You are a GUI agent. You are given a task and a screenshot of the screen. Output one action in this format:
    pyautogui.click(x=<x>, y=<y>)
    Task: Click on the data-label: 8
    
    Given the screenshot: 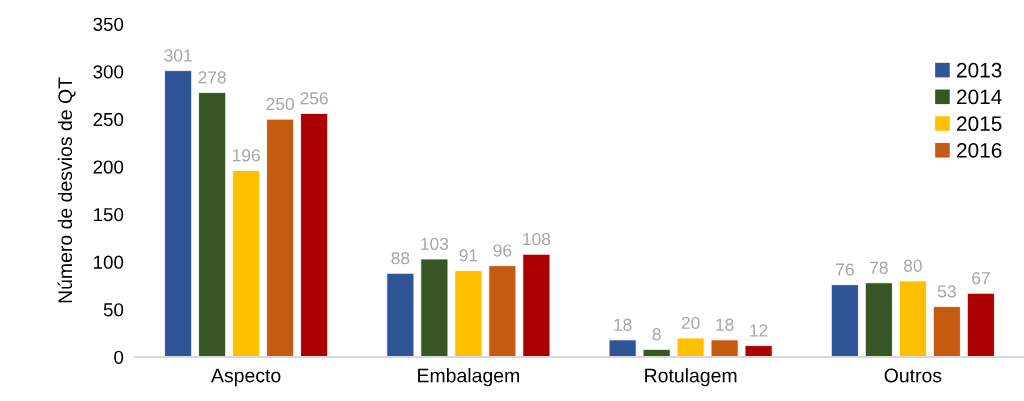 What is the action you would take?
    pyautogui.click(x=656, y=334)
    